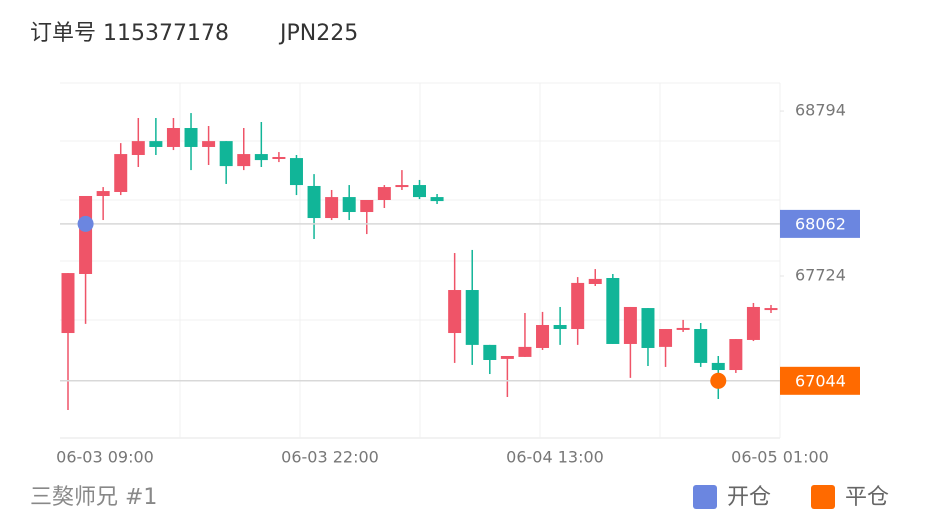 Image resolution: width=930 pixels, height=528 pixels. What do you see at coordinates (105, 457) in the screenshot?
I see `x-tick-label: 06-03 09:00` at bounding box center [105, 457].